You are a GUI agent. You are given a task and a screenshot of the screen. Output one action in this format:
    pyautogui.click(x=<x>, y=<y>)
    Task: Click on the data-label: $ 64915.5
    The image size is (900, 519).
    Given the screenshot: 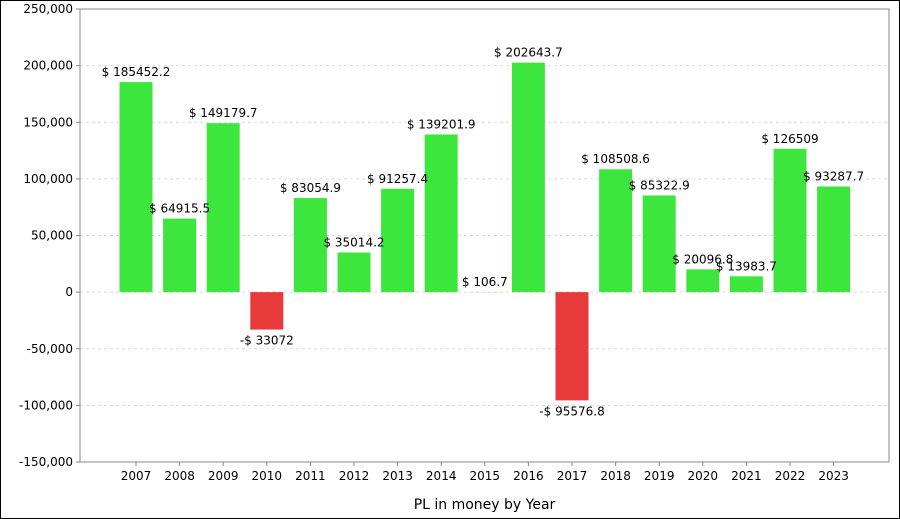 What is the action you would take?
    pyautogui.click(x=179, y=209)
    